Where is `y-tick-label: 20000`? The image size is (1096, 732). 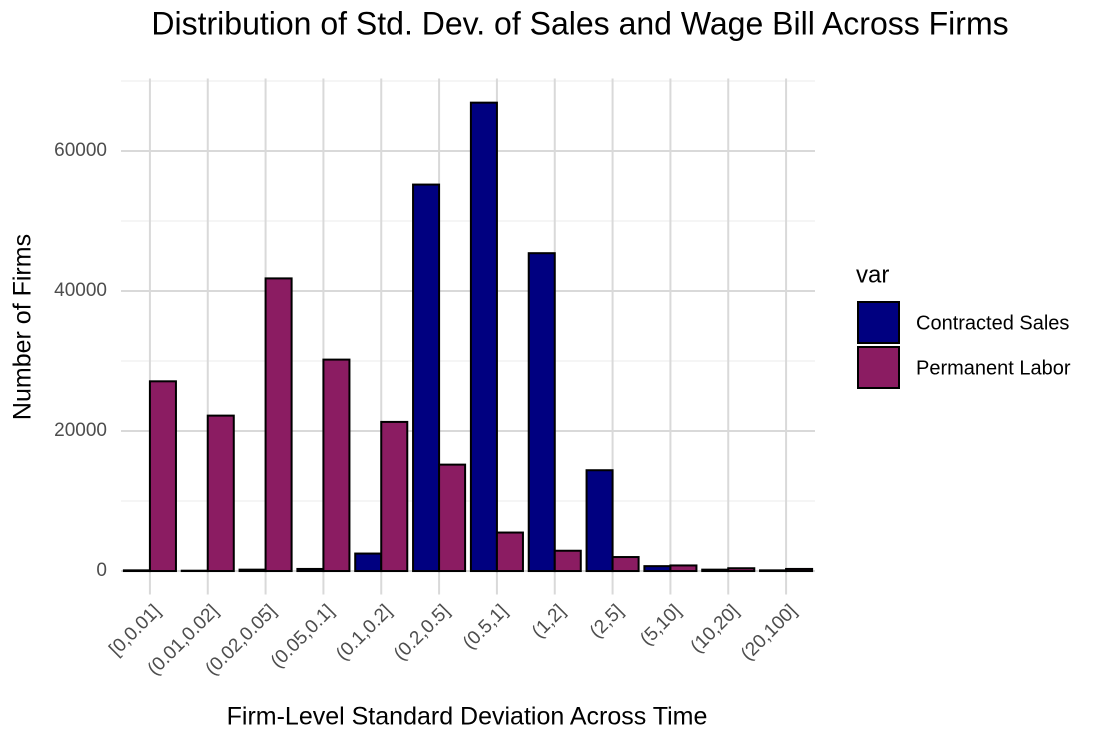
y-tick-label: 20000 is located at coordinates (80, 430).